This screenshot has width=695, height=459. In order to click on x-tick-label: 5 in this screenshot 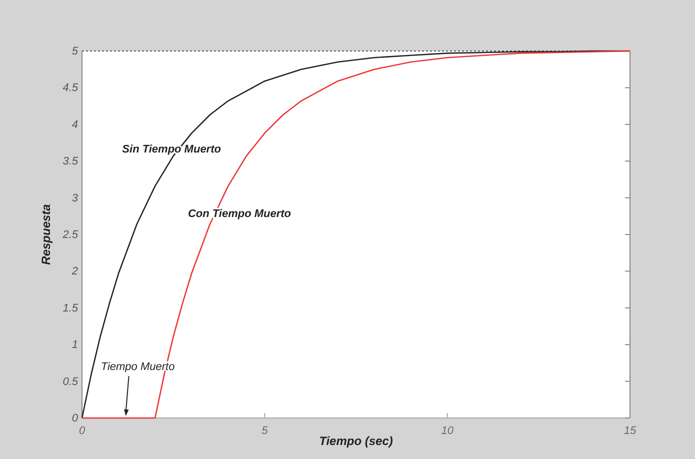, I will do `click(265, 430)`.